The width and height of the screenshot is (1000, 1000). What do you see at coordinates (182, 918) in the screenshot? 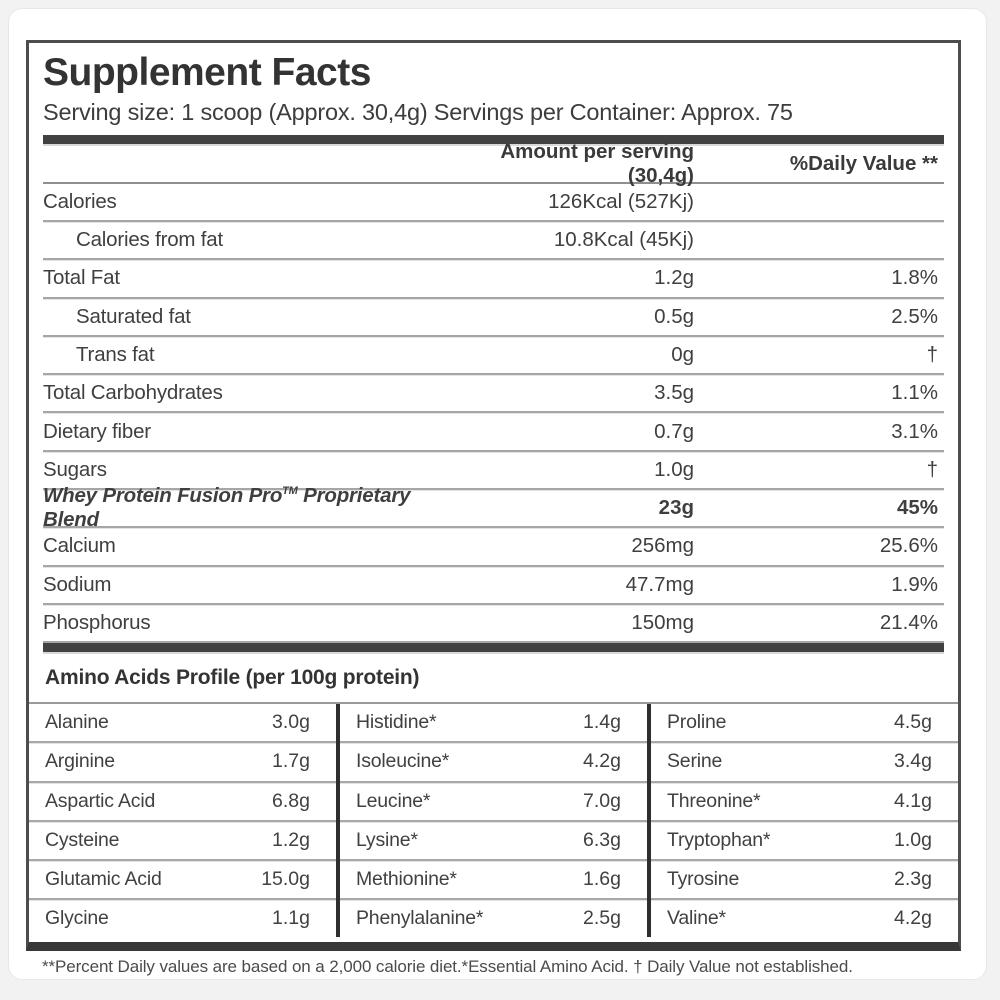
I see `amino-row: Glycine 1.1g` at bounding box center [182, 918].